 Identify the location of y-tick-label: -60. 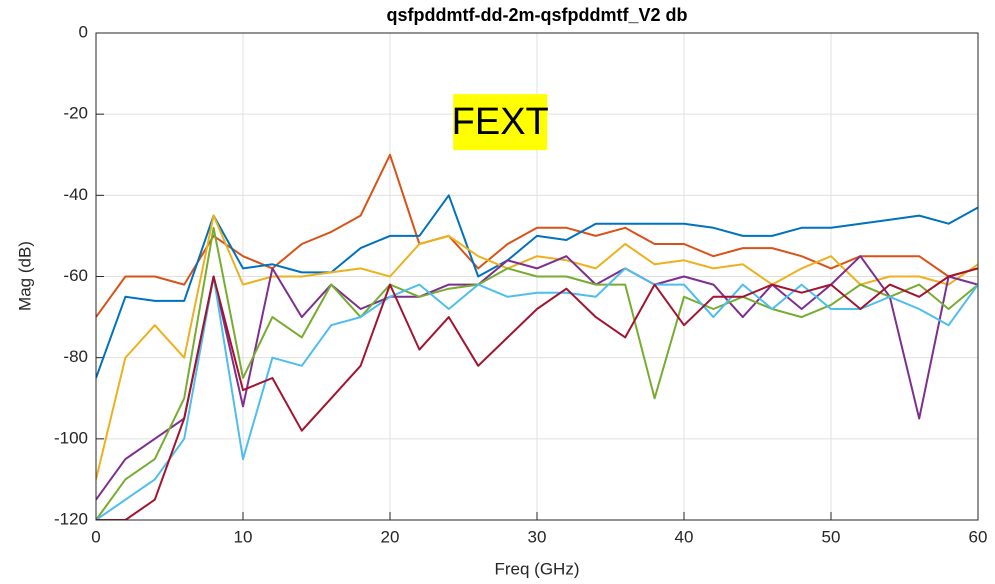
(75, 275).